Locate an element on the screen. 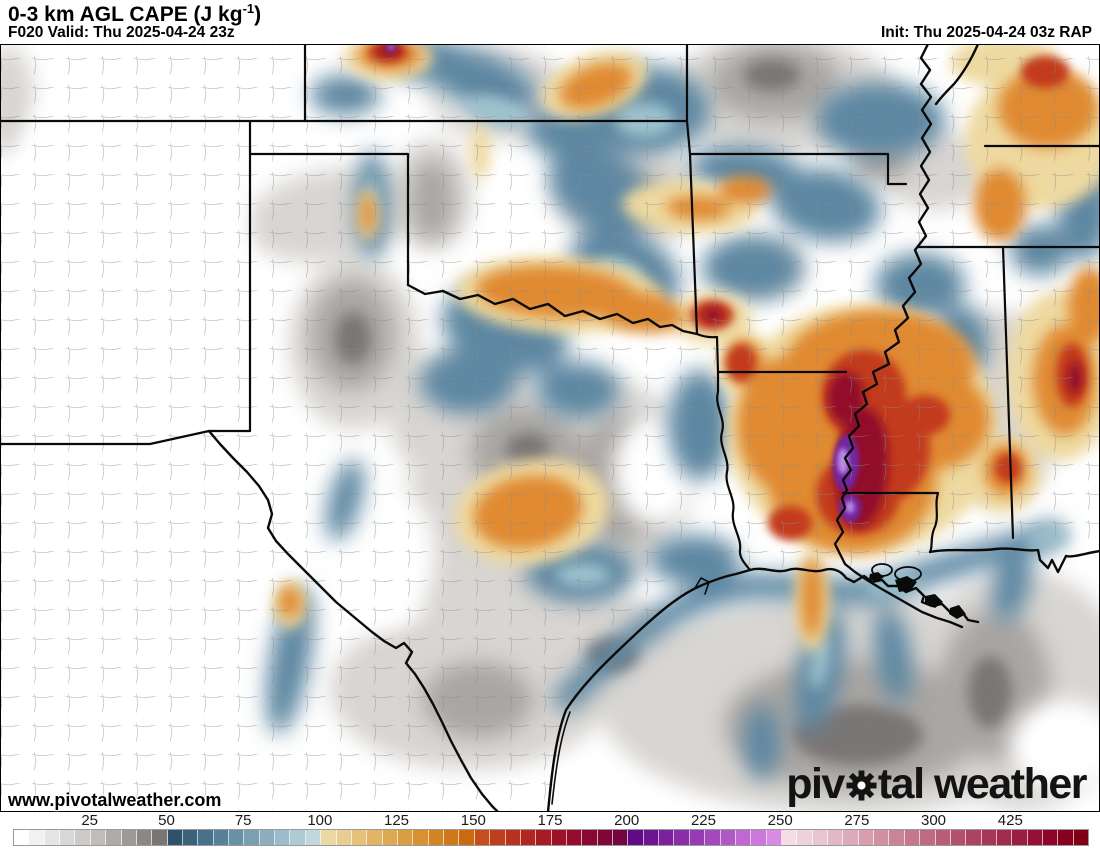  red-river is located at coordinates (552, 309).